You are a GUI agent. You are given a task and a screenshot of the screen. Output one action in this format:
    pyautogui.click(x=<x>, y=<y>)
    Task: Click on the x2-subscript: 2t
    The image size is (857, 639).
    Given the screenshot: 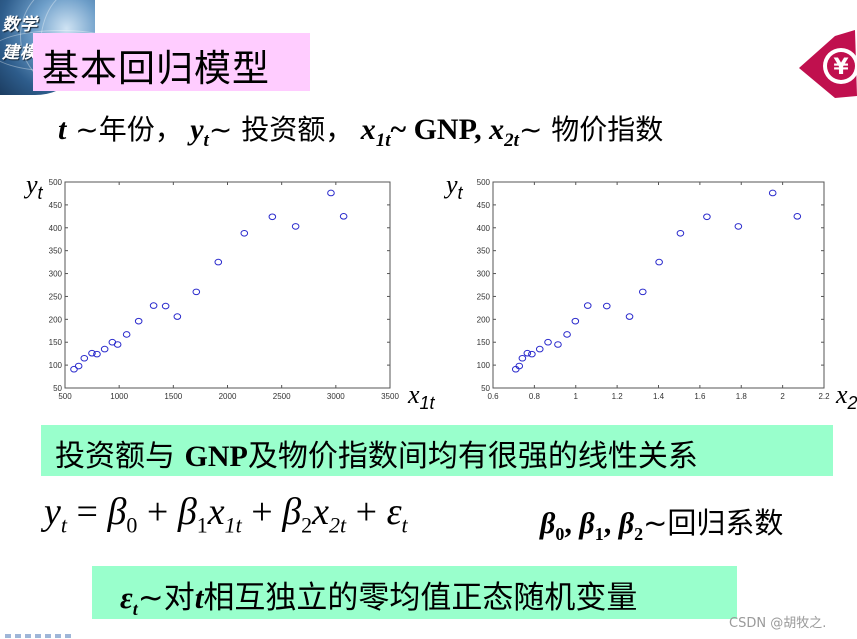 What is the action you would take?
    pyautogui.click(x=511, y=140)
    